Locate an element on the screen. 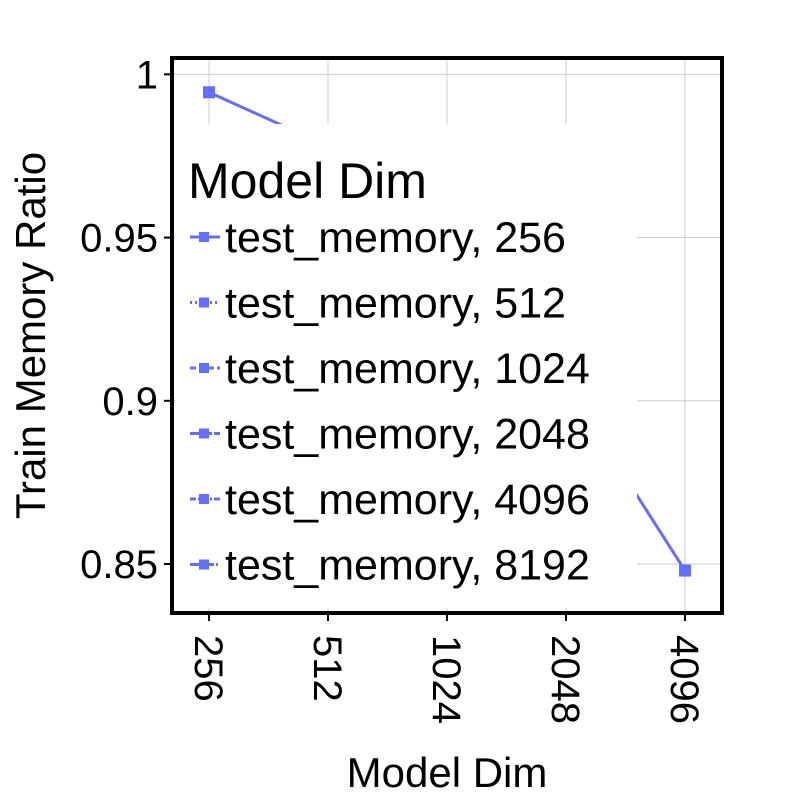  x-tick-label: 2048 is located at coordinates (565, 679).